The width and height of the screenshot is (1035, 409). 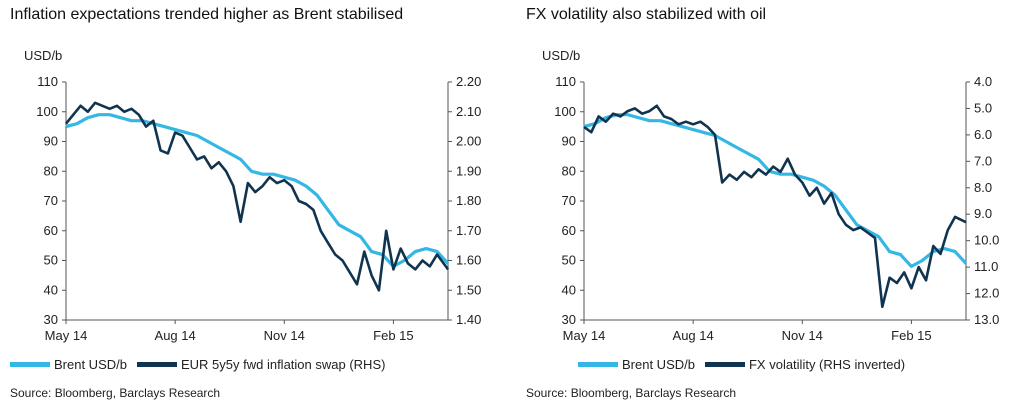 I want to click on legend: Brent USD/b FX volatility (RHS inverted), so click(x=746, y=364).